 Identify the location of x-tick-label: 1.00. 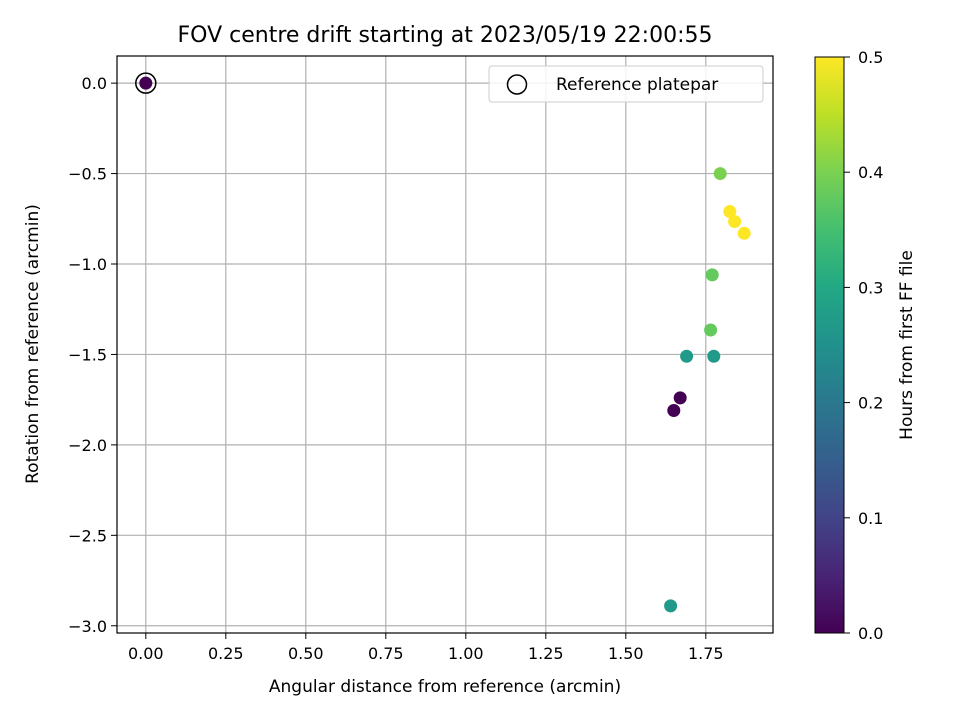
(466, 653).